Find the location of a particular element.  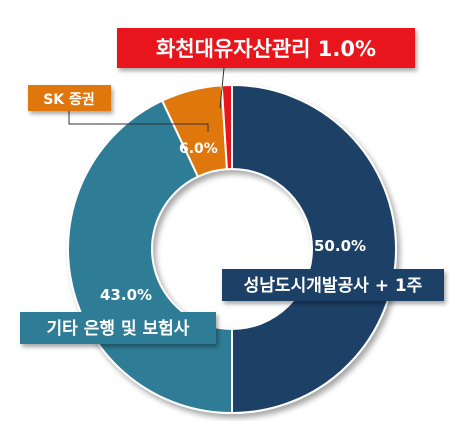

slice-label-3: SK 증권 is located at coordinates (69, 100).